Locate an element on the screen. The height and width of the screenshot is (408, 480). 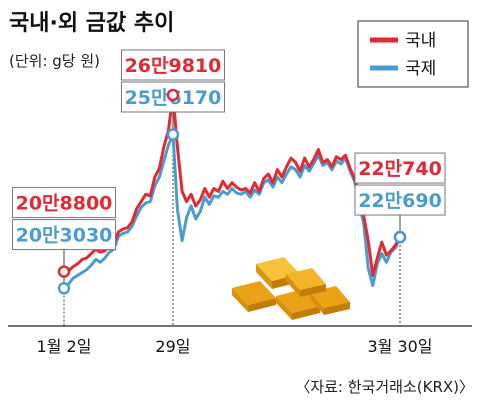
callout-label: 22만740 is located at coordinates (400, 169).